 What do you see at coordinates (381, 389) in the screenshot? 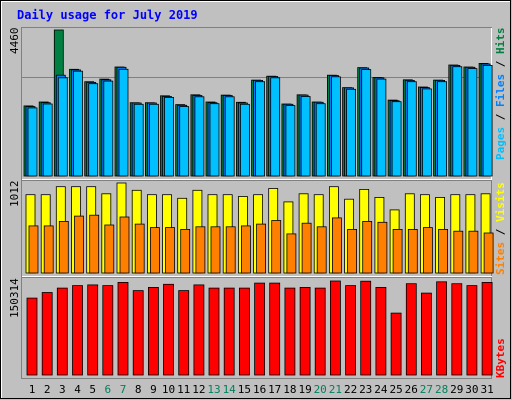
I see `x-tick-label-day-24: 24` at bounding box center [381, 389].